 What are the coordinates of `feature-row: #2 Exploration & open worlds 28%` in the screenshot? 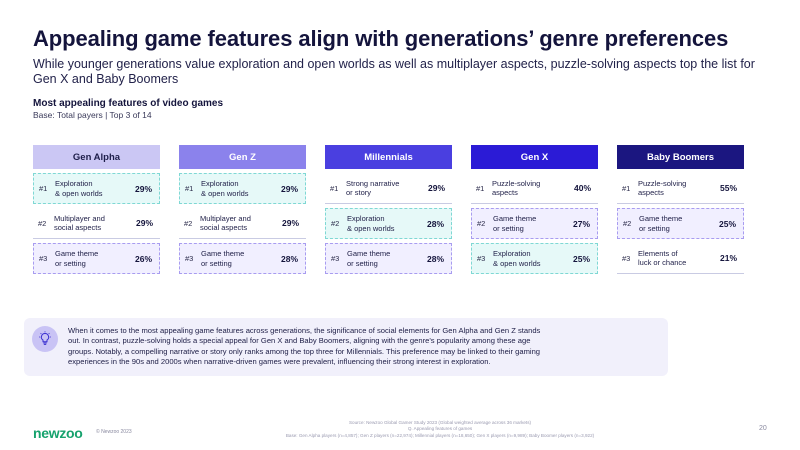 It's located at (388, 223).